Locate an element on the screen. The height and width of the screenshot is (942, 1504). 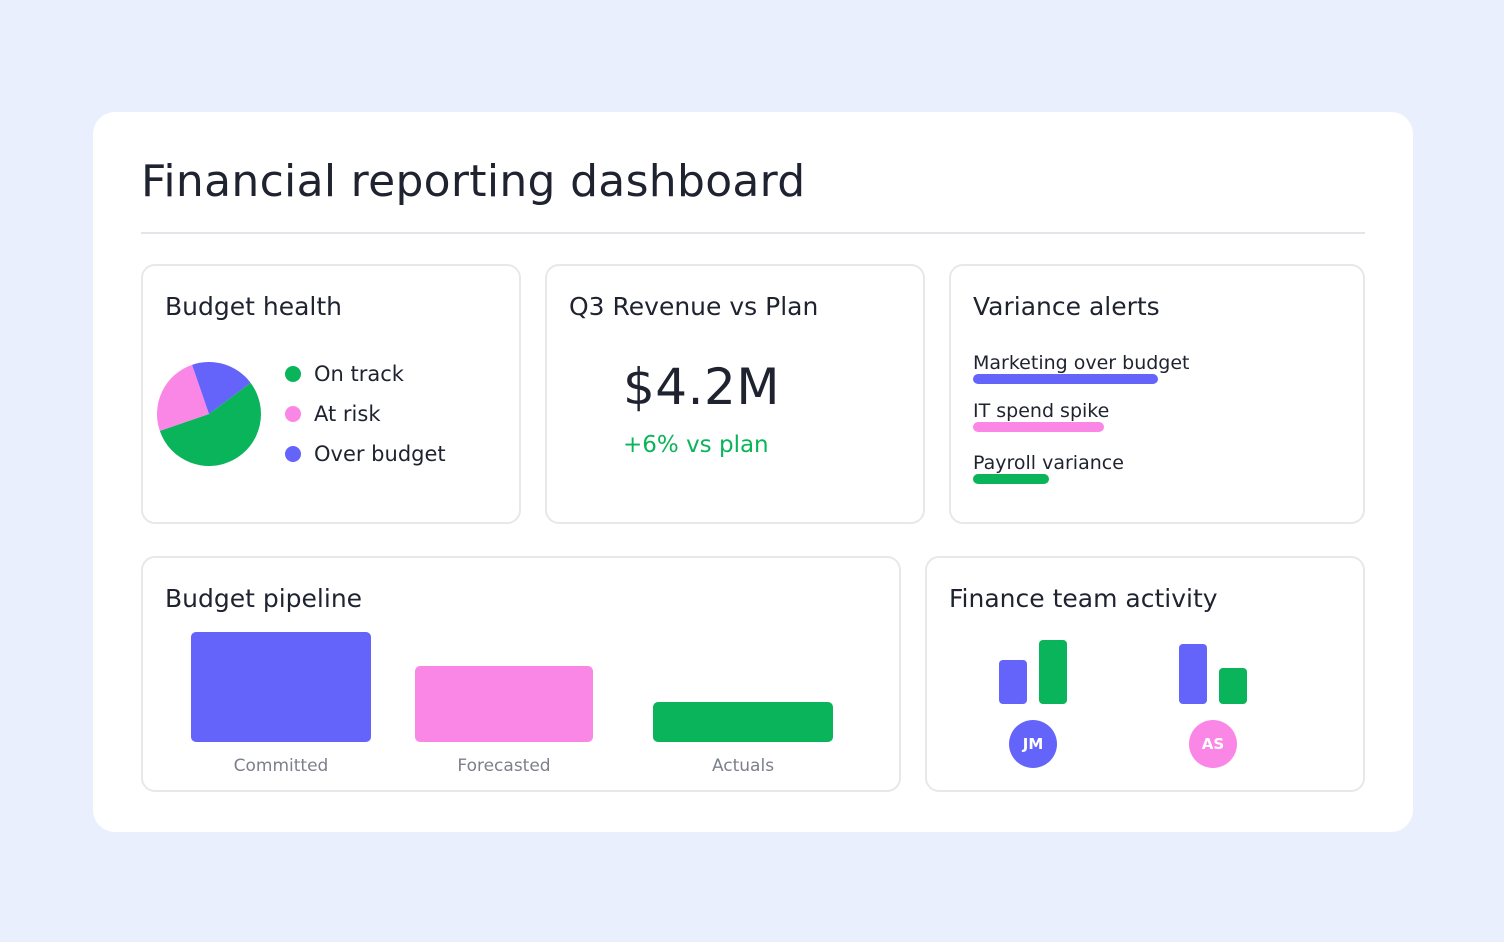
revenue-card: Q3 Revenue vs Plan $4.2M +6% vs plan is located at coordinates (735, 394).